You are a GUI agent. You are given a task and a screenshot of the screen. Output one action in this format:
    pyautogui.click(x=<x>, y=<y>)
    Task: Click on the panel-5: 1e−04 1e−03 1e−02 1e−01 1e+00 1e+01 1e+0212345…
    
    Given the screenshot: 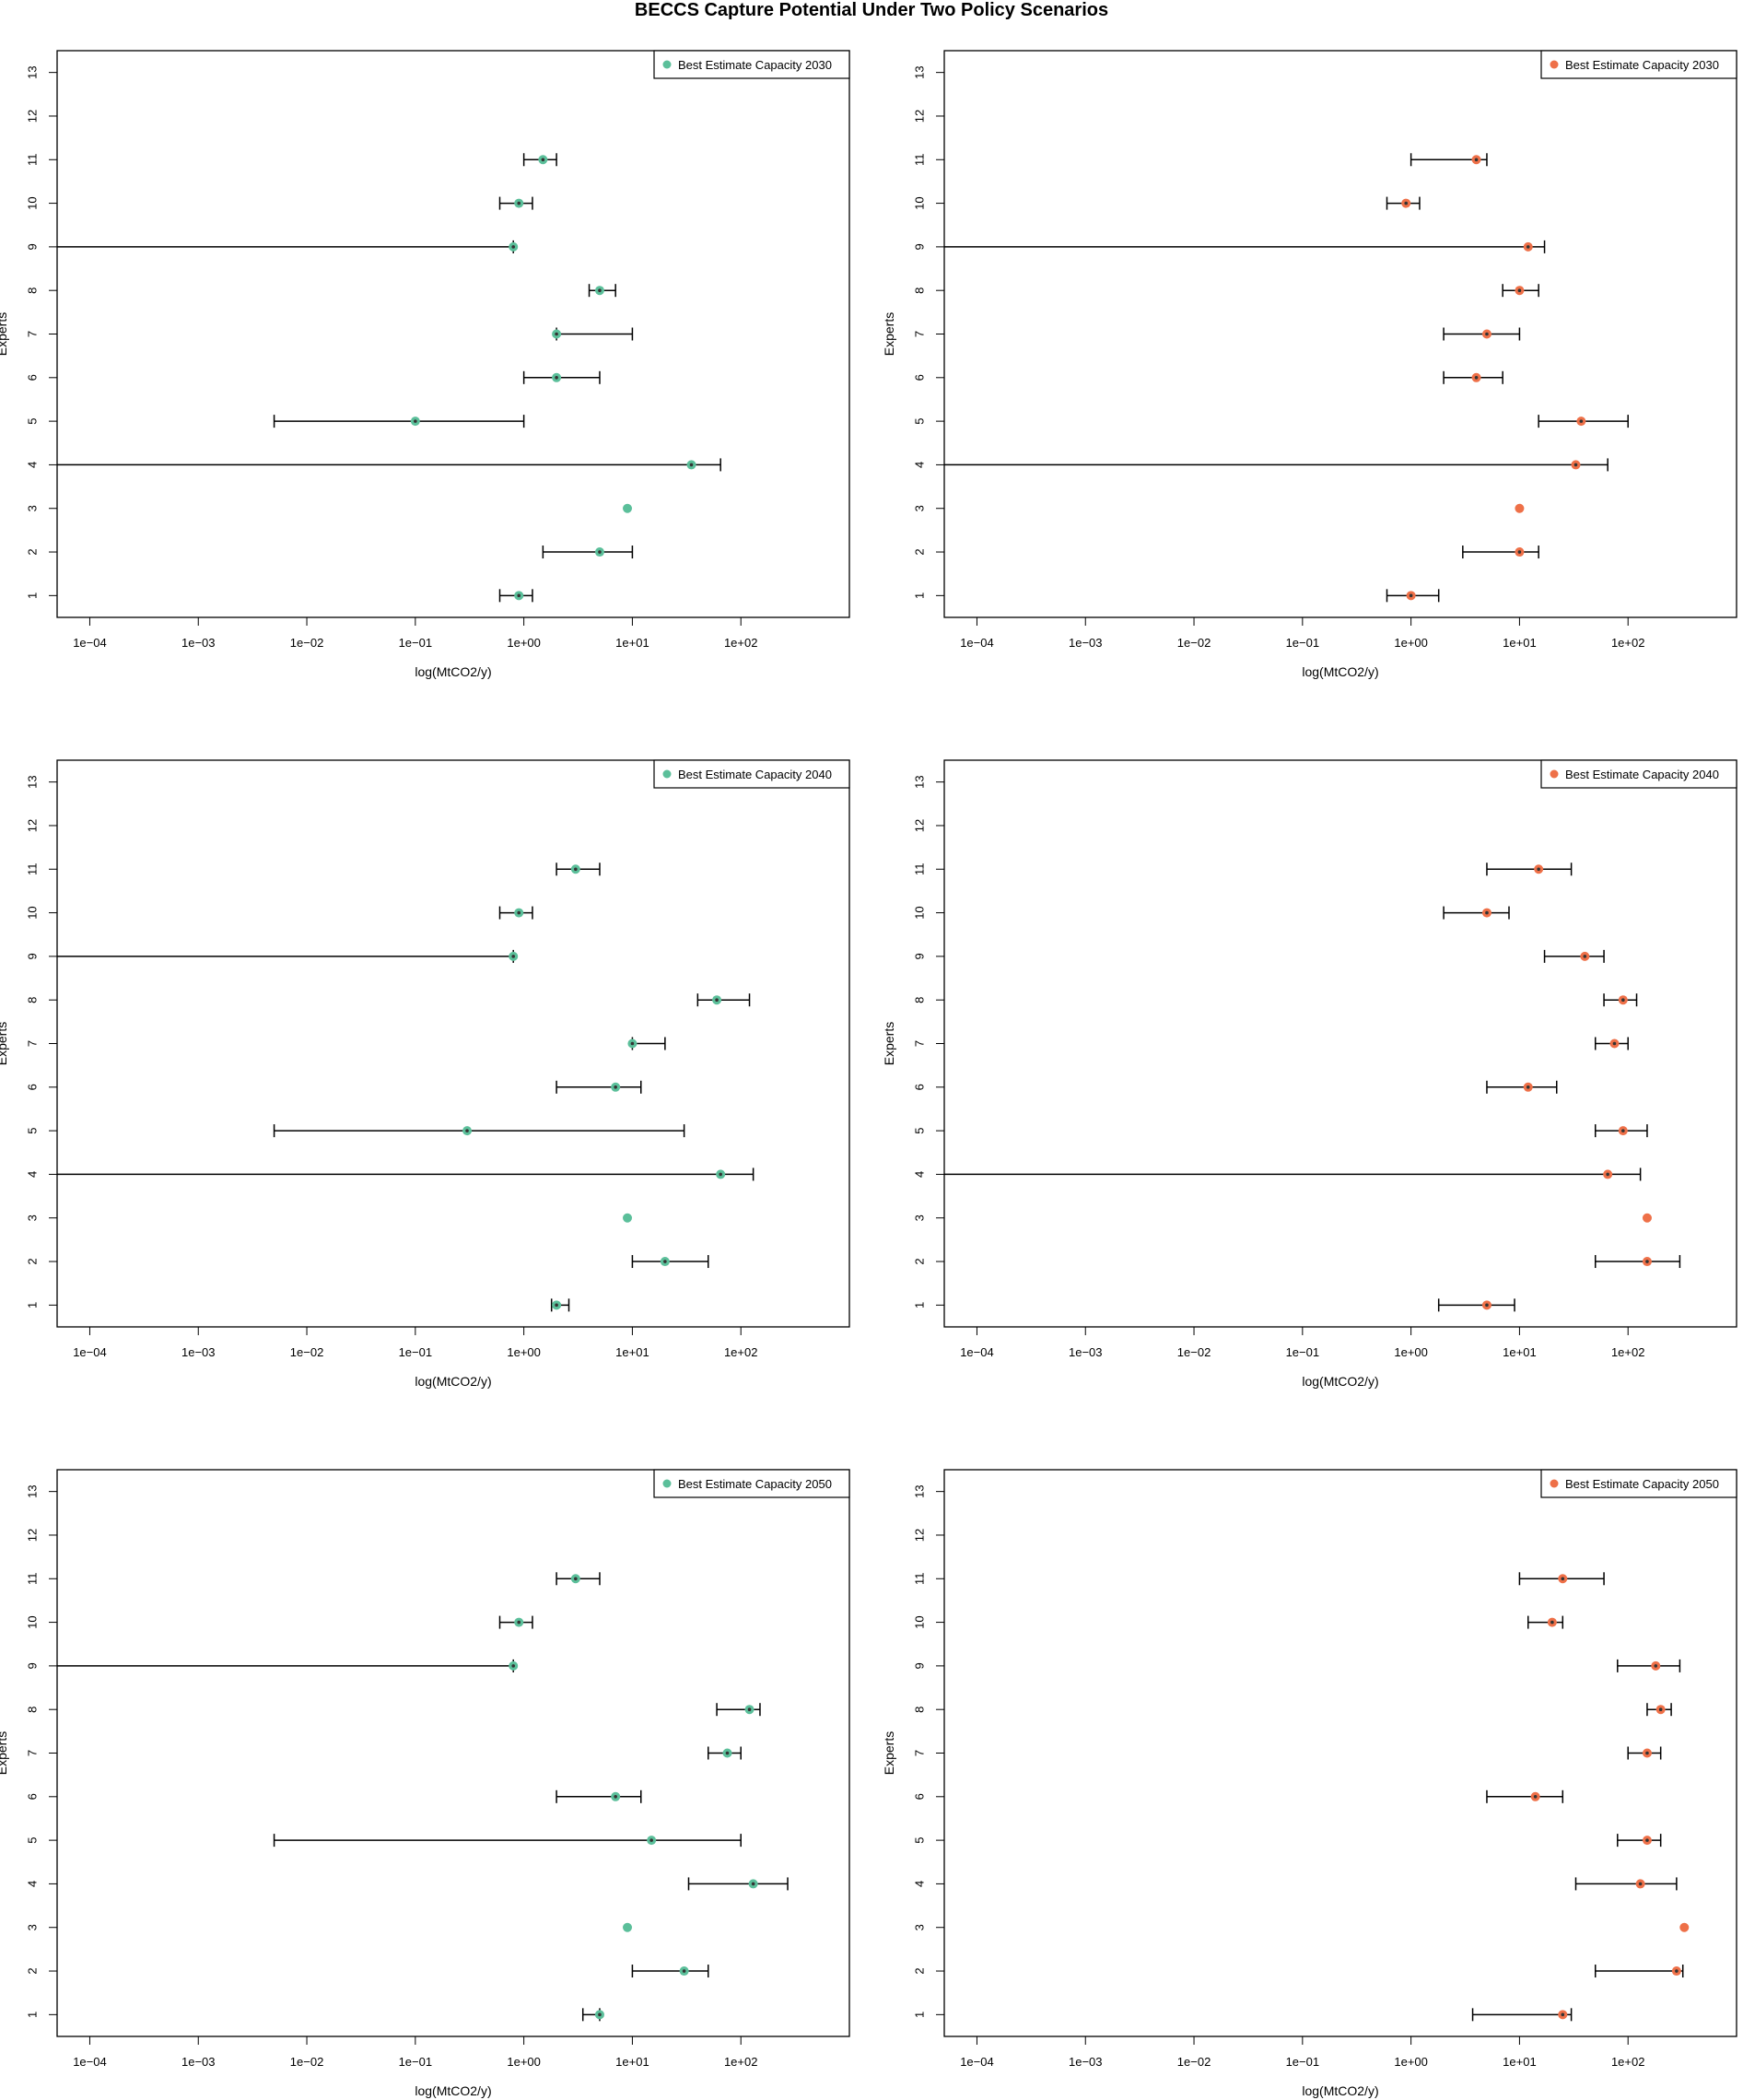 What is the action you would take?
    pyautogui.click(x=425, y=1784)
    